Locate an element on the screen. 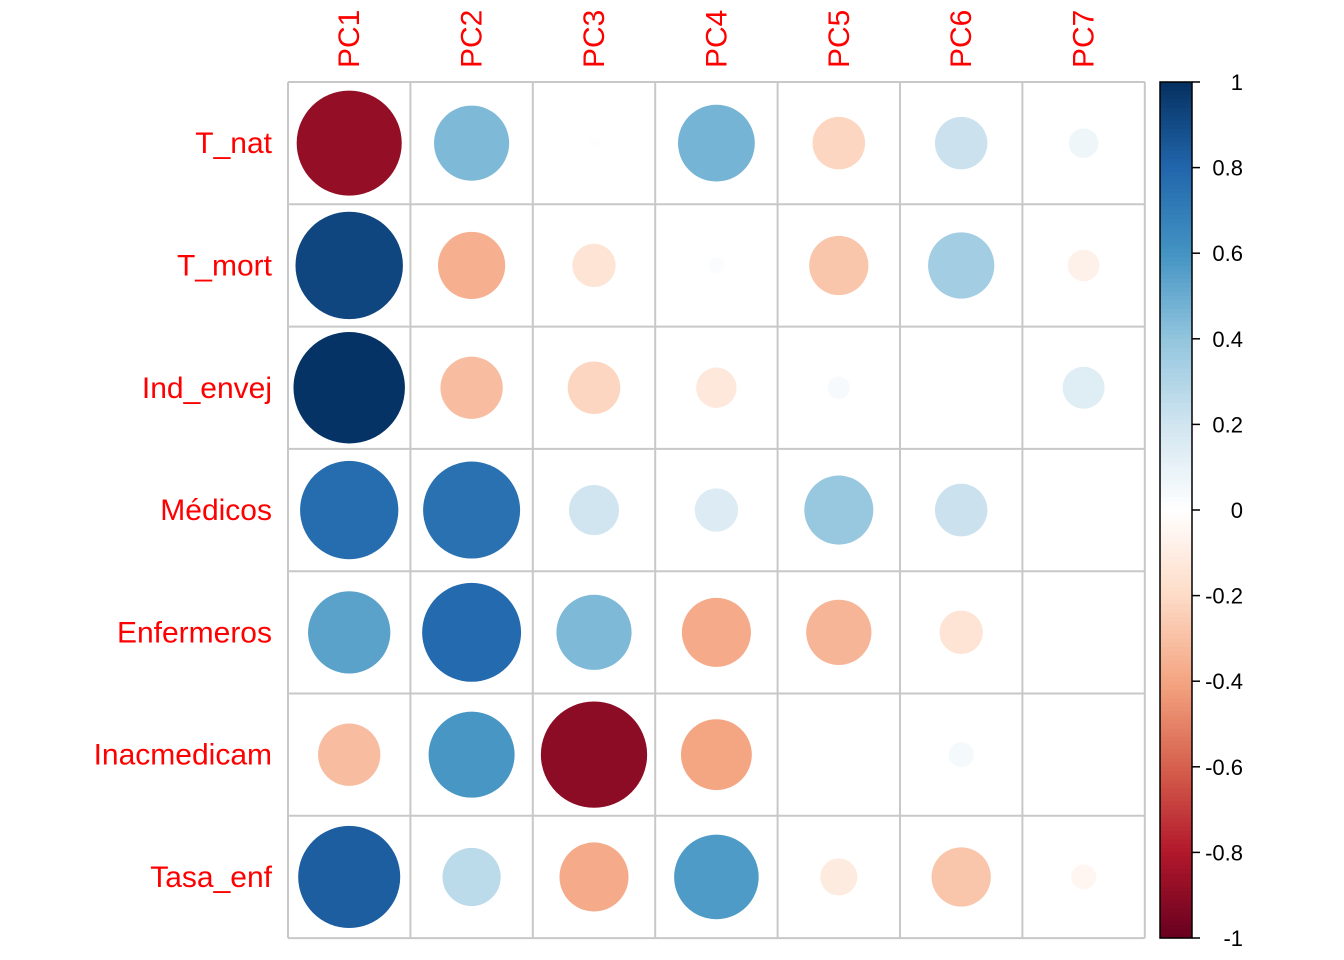 The width and height of the screenshot is (1344, 960). colorbar-tick-label: -0.6 is located at coordinates (1224, 767).